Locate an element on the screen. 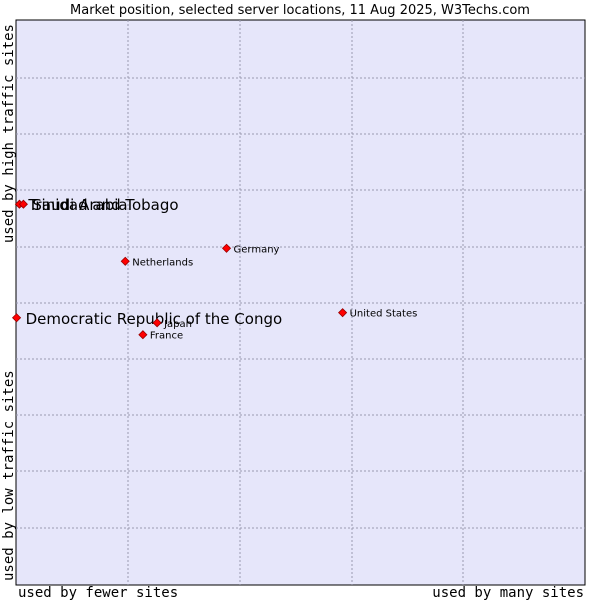  point-label-trinidad-and-tobago: Trinidad and Tobago is located at coordinates (102, 205).